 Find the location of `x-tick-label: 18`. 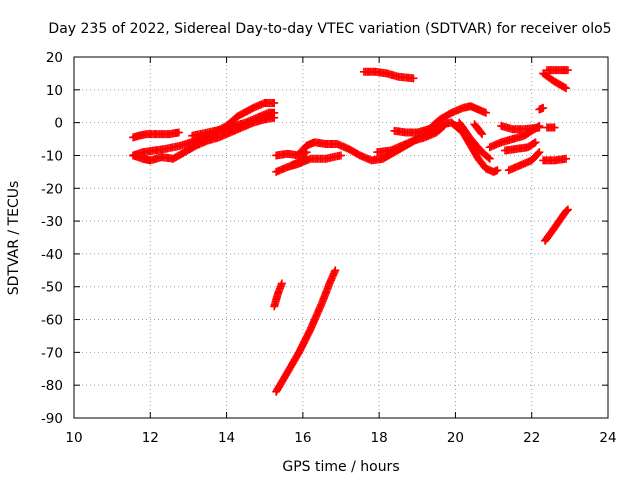

x-tick-label: 18 is located at coordinates (379, 438).